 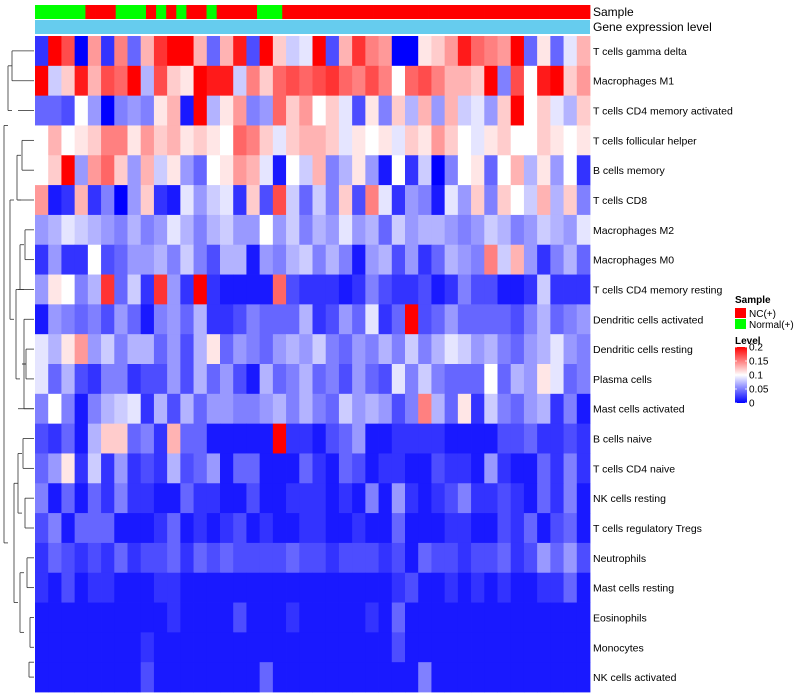 What do you see at coordinates (771, 325) in the screenshot?
I see `legend-sample-label: Normal(+)` at bounding box center [771, 325].